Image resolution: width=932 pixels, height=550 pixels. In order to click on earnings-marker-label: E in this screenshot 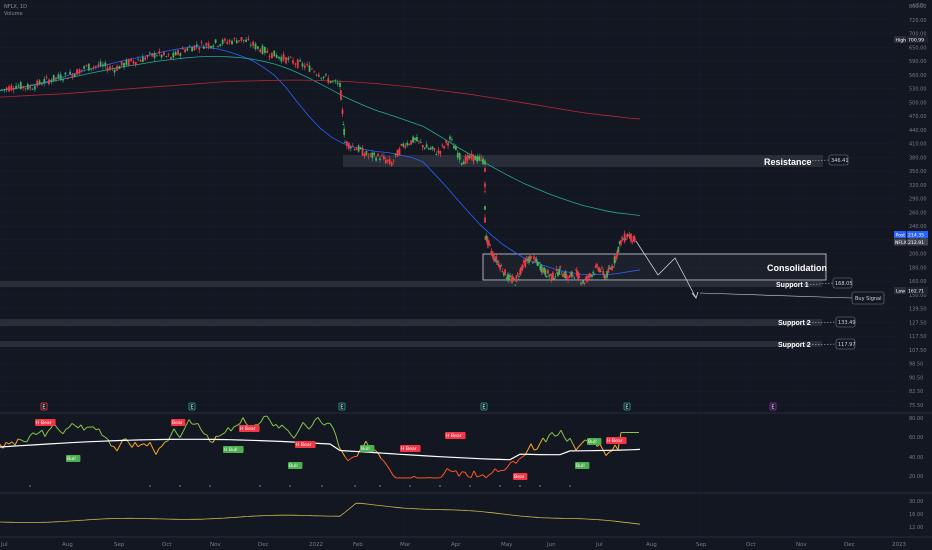, I will do `click(772, 408)`.